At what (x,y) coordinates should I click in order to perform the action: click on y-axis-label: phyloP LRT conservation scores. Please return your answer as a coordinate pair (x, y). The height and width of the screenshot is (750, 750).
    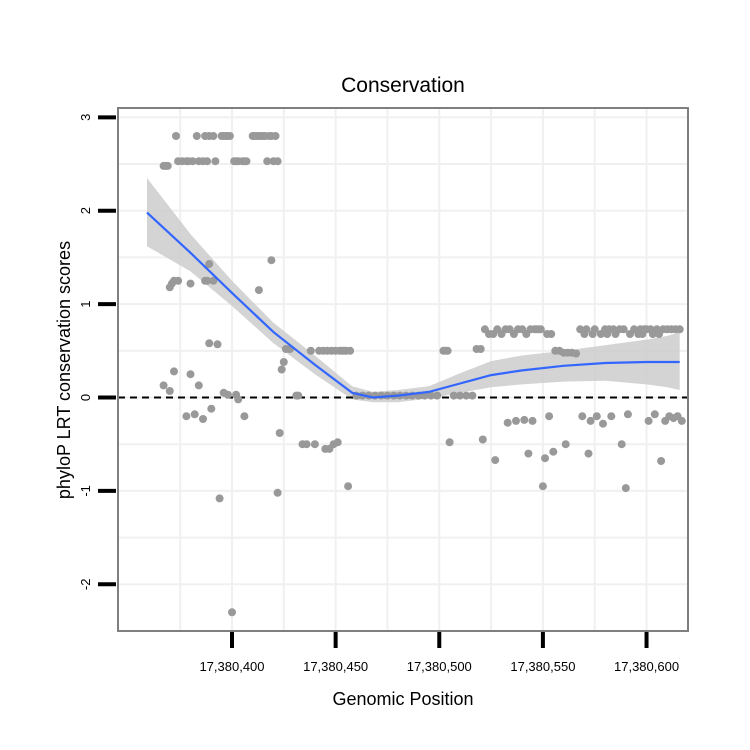
    Looking at the image, I should click on (64, 370).